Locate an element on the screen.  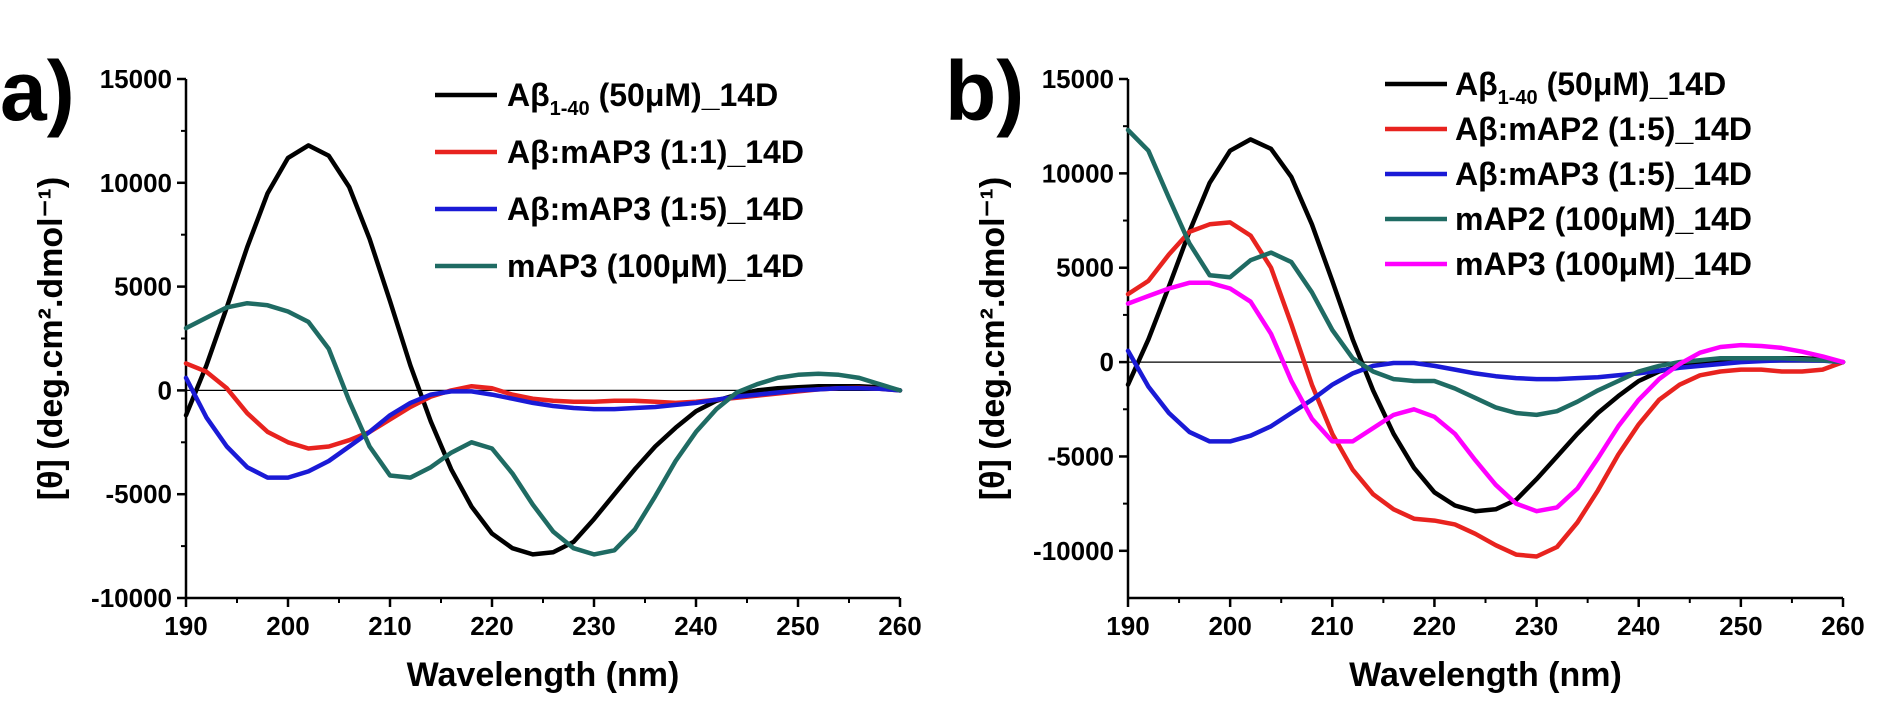
chart-1-legend-label: Aβ:mAP3 (1:5)_14D is located at coordinates (1603, 174).